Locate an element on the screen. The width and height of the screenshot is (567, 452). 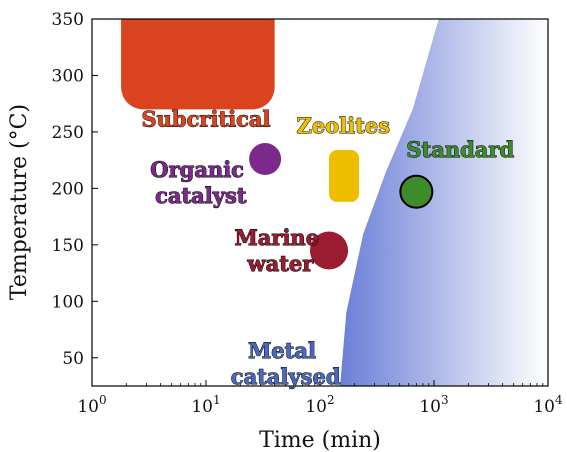
marine-water-label-line-2: water is located at coordinates (281, 263).